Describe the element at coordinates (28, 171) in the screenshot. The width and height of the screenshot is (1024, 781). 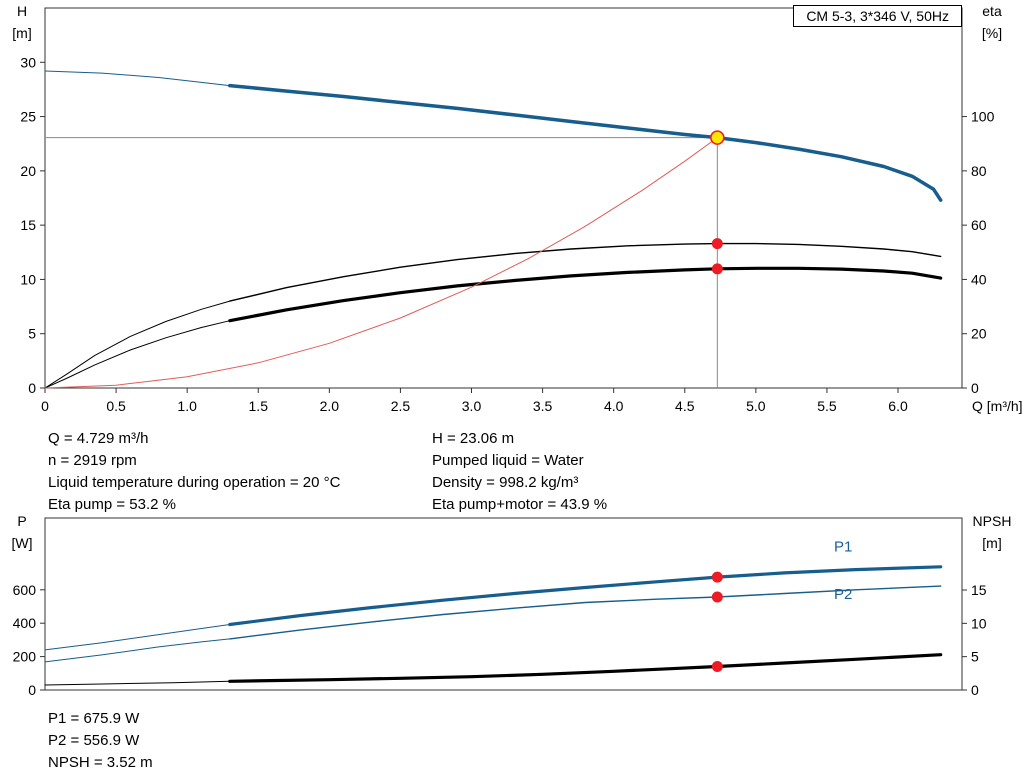
I see `left-axis-tick-label: 20` at that location.